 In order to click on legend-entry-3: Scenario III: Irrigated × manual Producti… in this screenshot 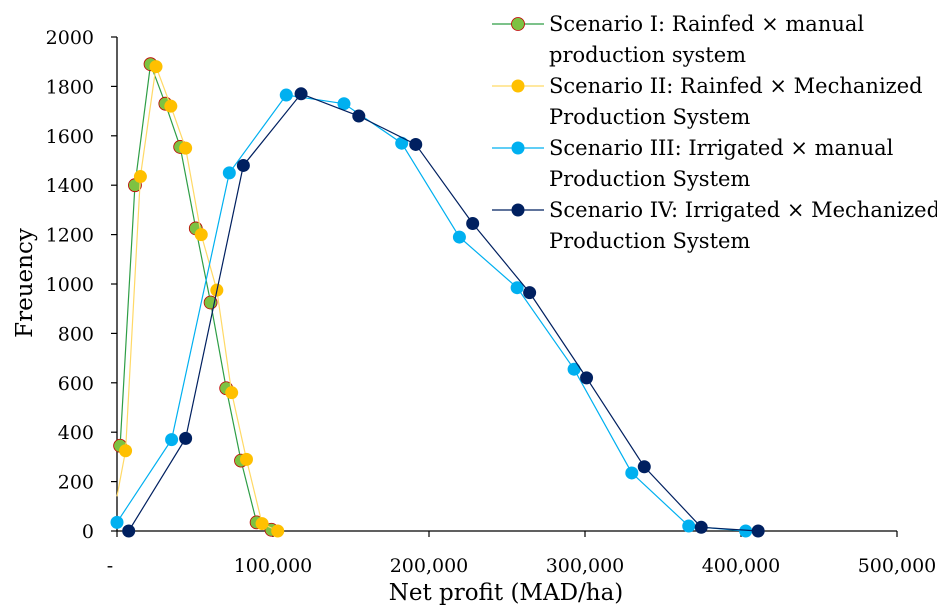, I will do `click(693, 163)`.